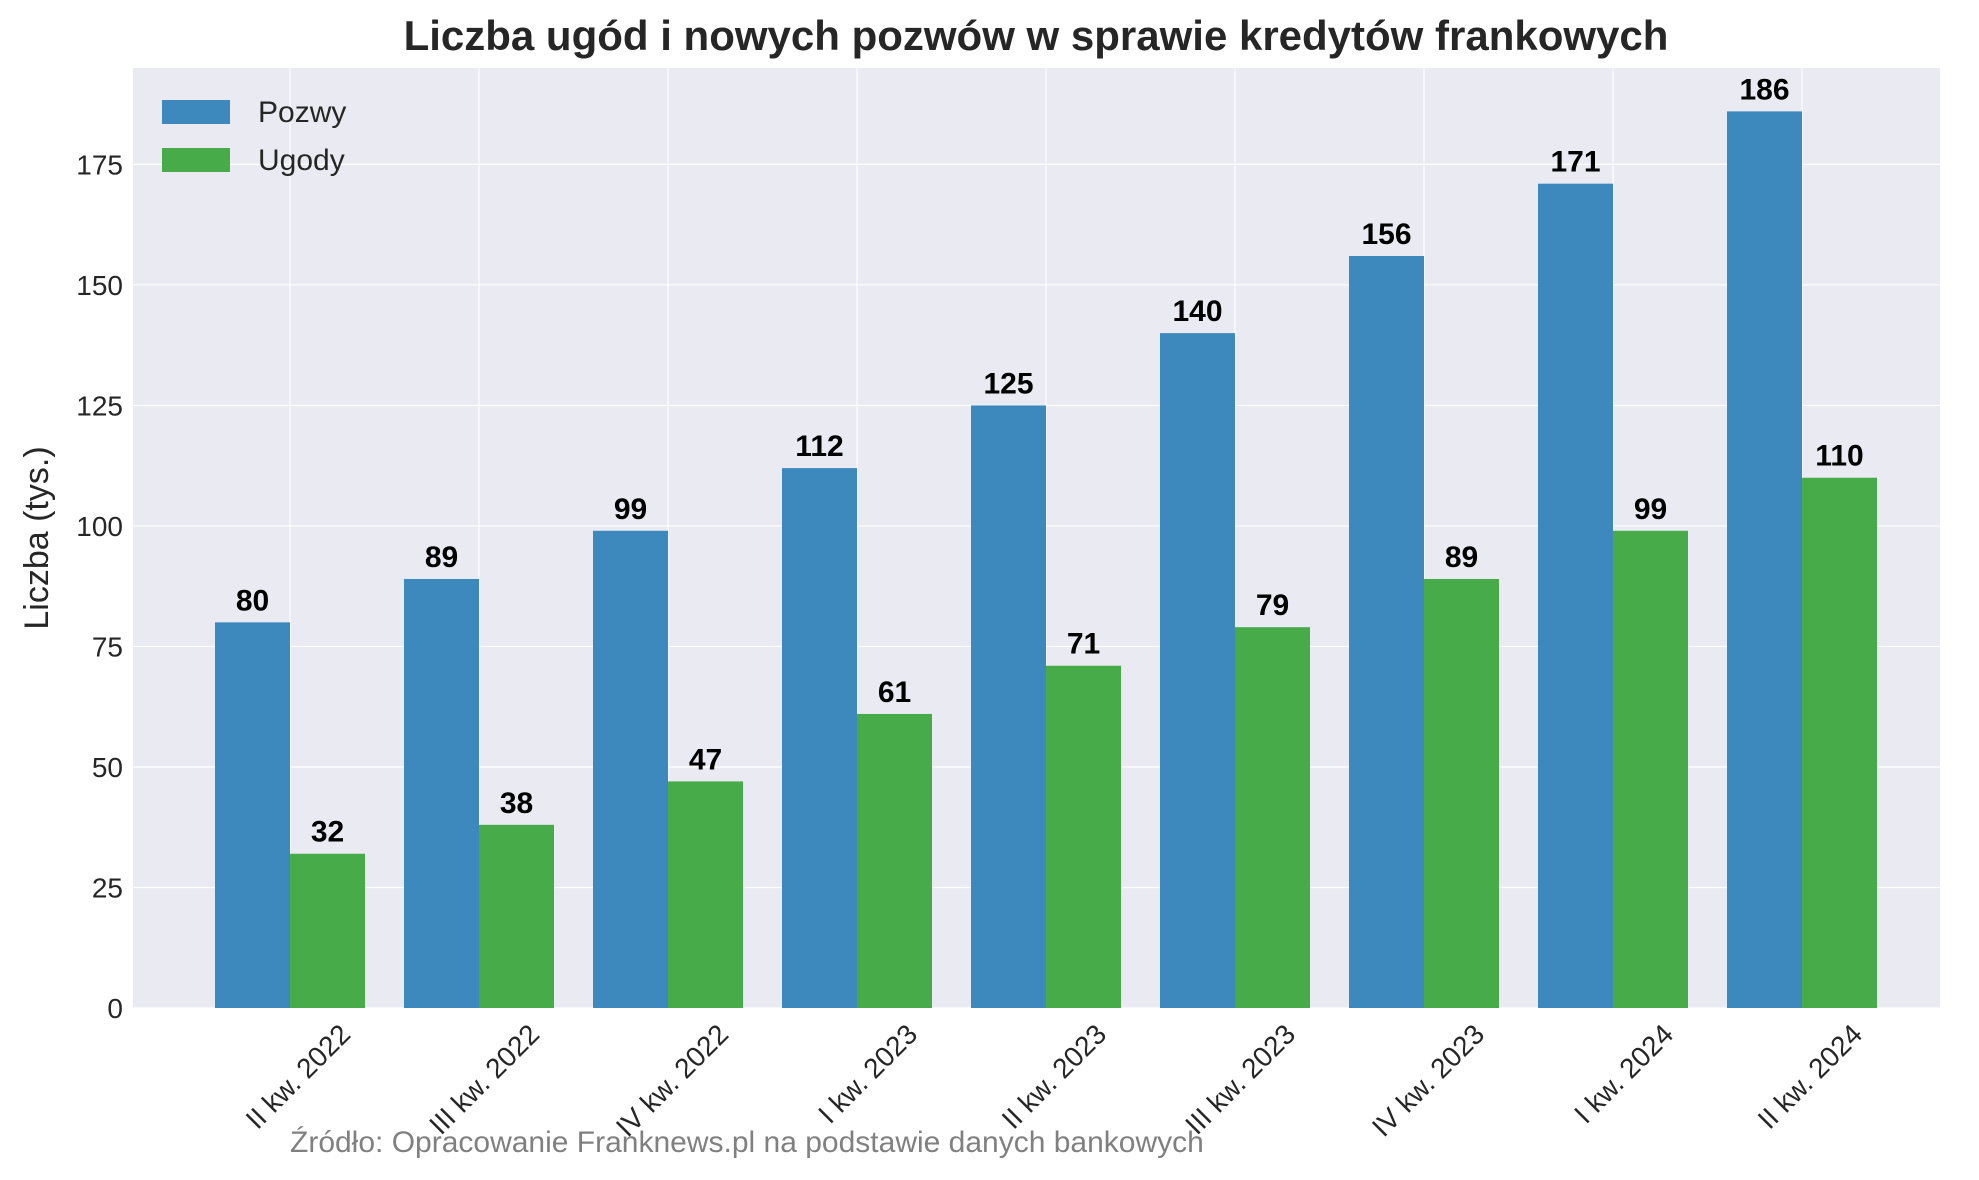  What do you see at coordinates (298, 1076) in the screenshot?
I see `x-tick-label: II kw. 2022` at bounding box center [298, 1076].